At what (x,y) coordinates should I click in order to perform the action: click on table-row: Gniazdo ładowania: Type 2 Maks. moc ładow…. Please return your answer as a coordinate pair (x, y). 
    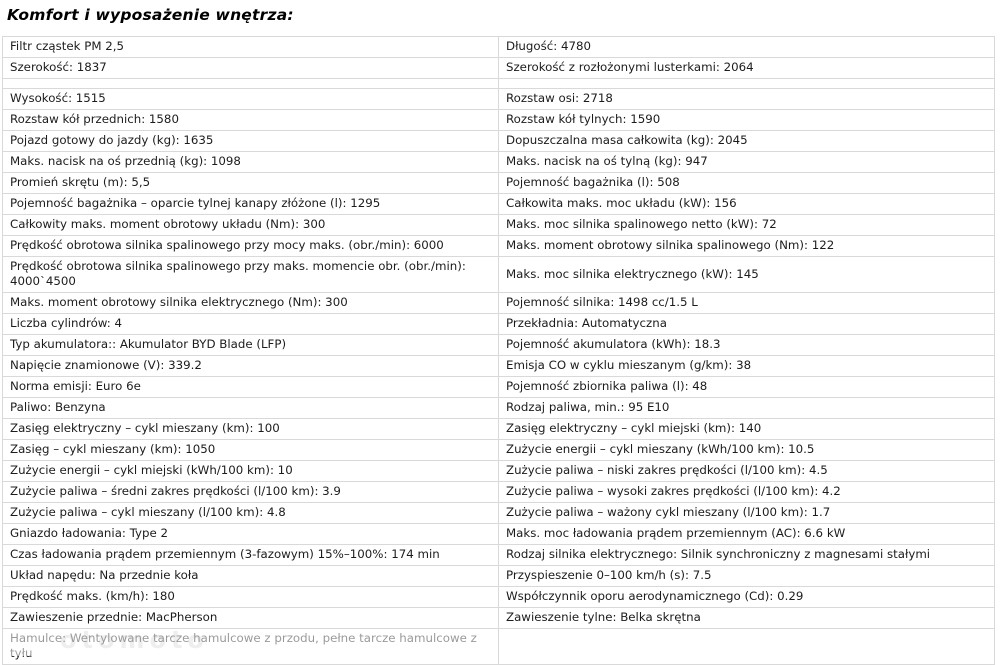
    Looking at the image, I should click on (498, 534).